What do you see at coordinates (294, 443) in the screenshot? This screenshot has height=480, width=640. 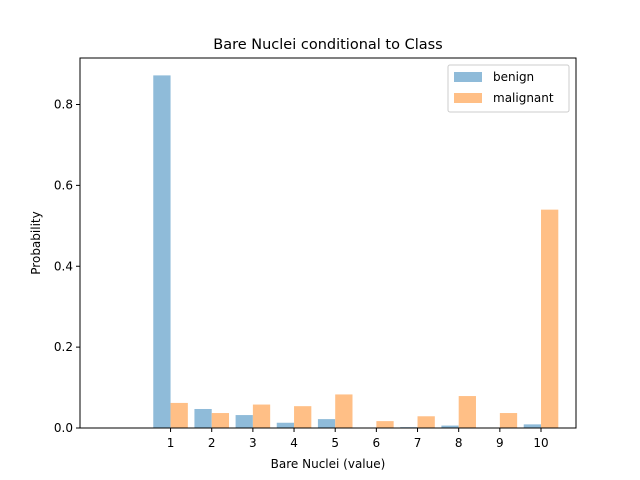 I see `x-tick-label: 4` at bounding box center [294, 443].